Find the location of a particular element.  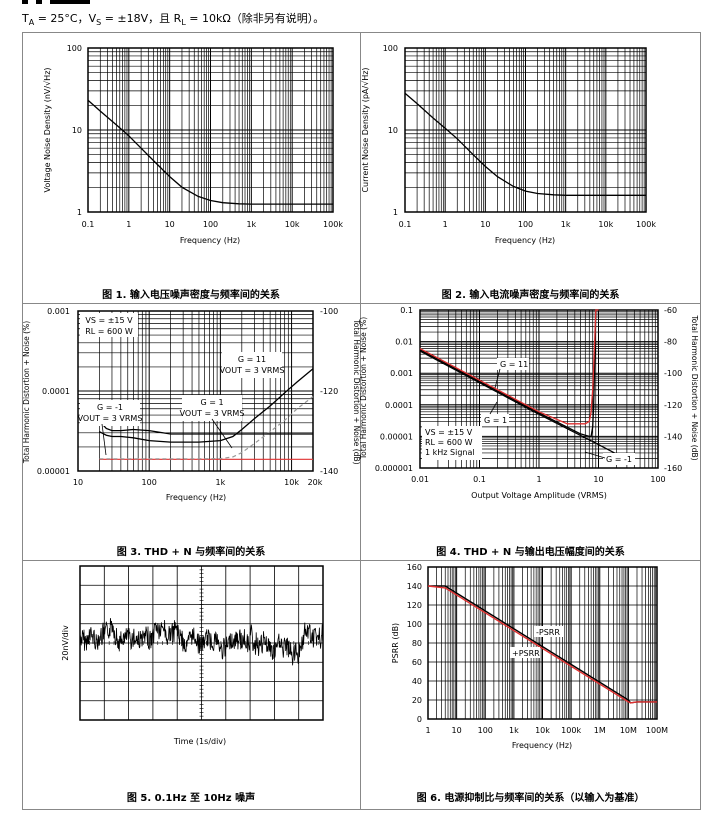

fig4-ann-gm1-bg is located at coordinates (619, 459).